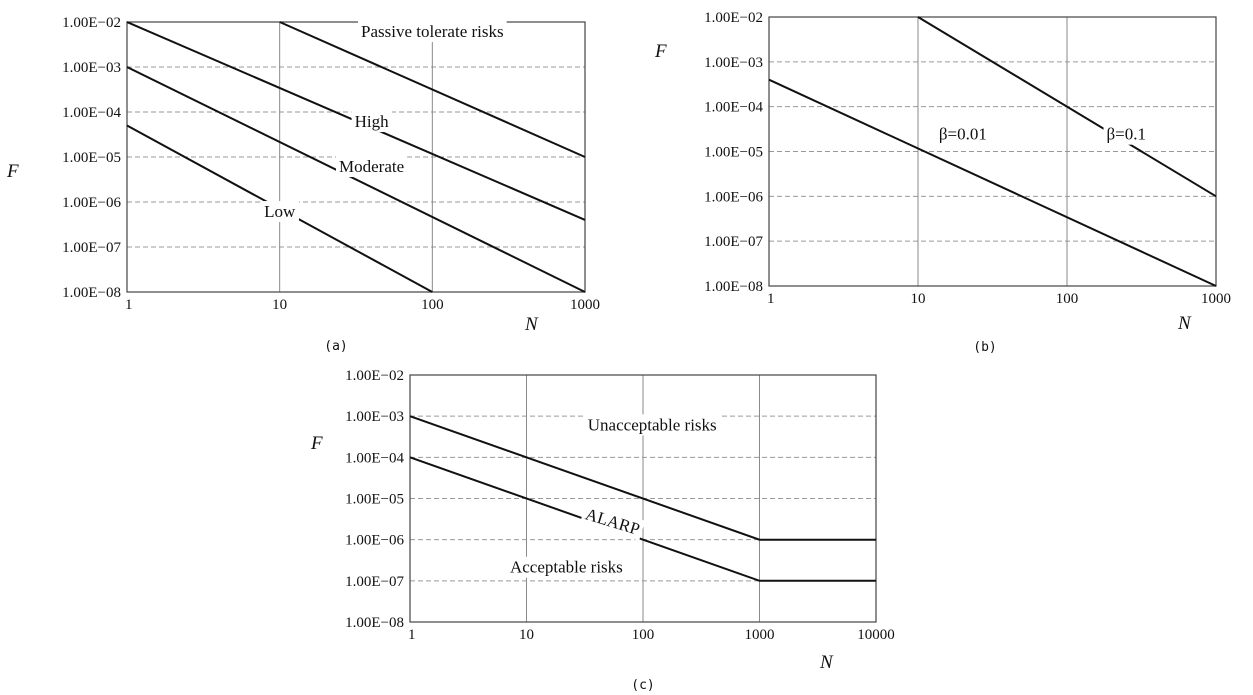  What do you see at coordinates (642, 685) in the screenshot?
I see `panel-label: (c)` at bounding box center [642, 685].